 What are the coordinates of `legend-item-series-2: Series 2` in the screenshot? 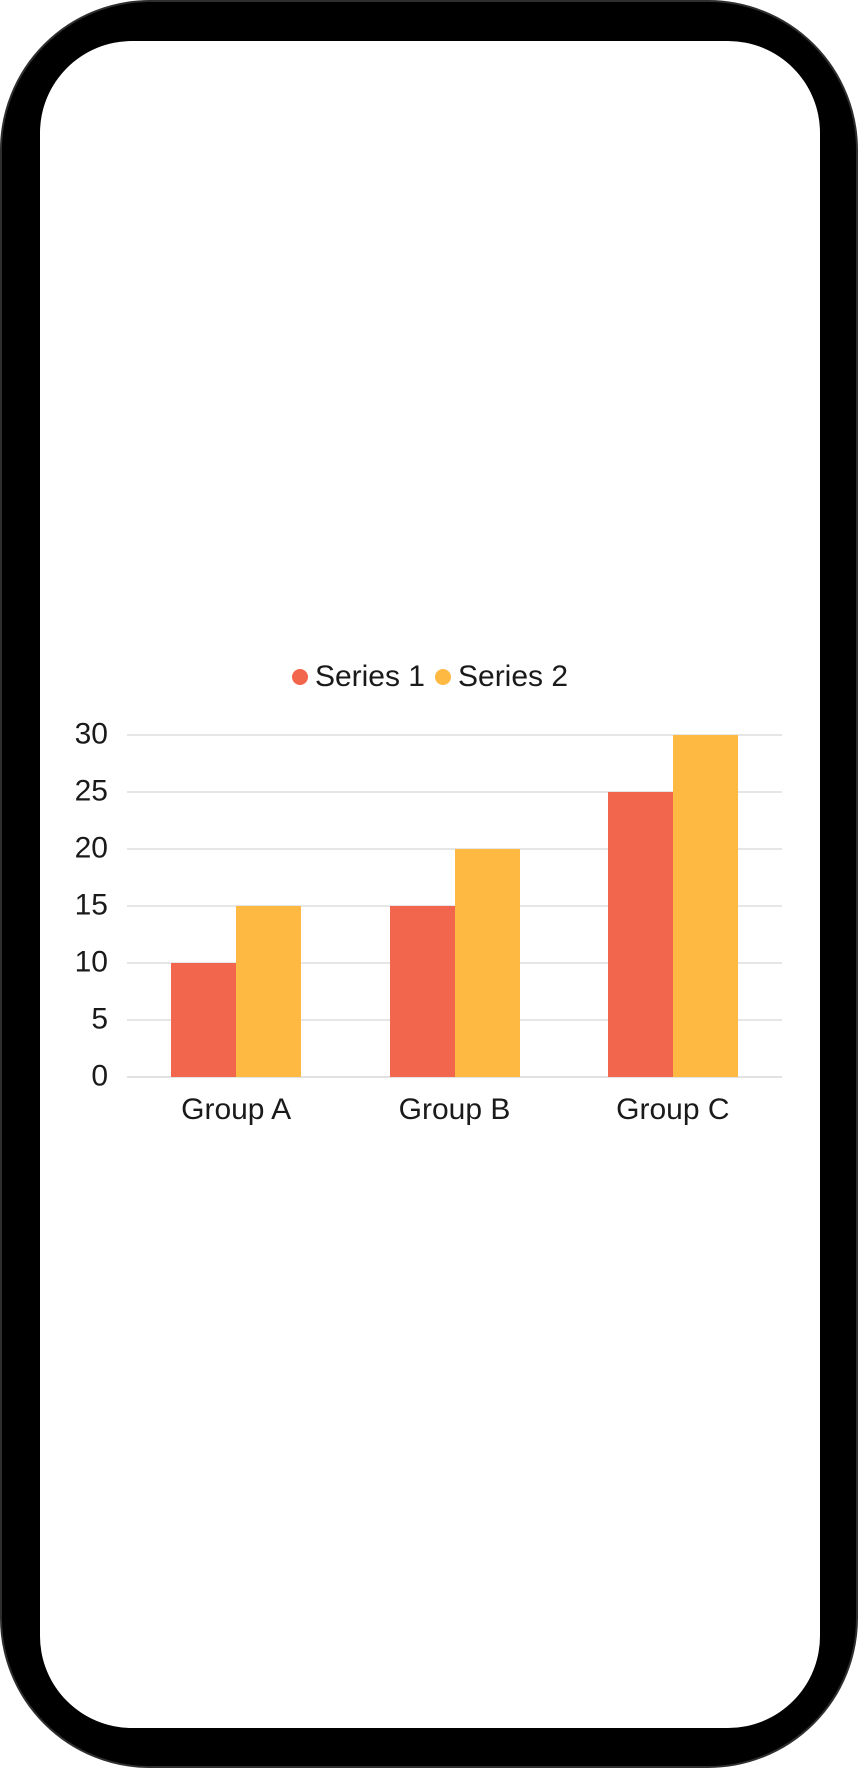 It's located at (501, 677).